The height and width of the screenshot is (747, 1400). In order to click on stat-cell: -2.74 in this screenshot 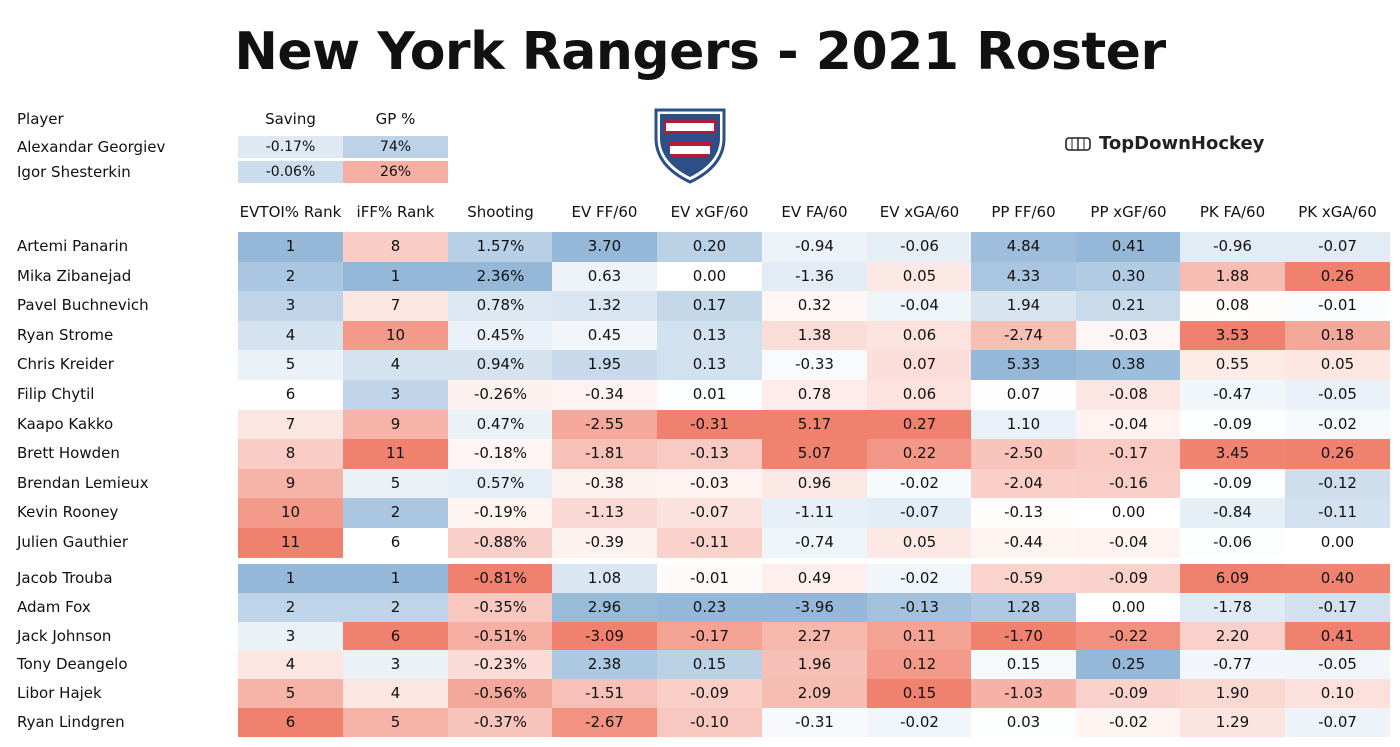, I will do `click(1023, 335)`.